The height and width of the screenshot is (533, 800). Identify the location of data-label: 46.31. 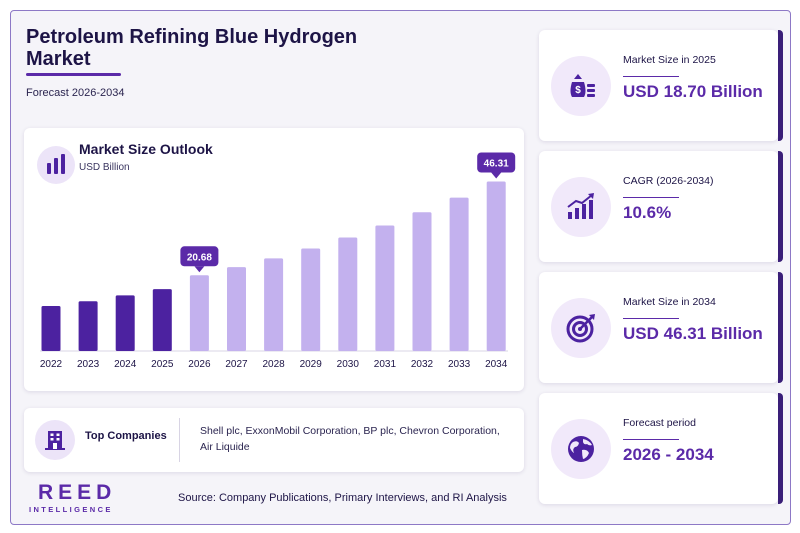
(496, 164).